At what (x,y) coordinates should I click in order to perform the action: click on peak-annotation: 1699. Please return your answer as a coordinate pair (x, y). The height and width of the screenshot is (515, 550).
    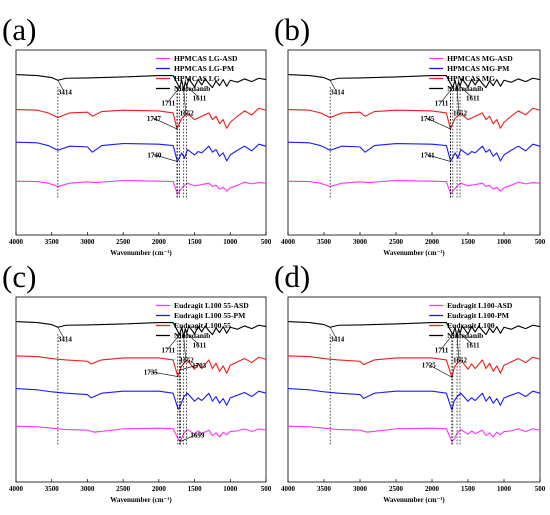
    Looking at the image, I should click on (197, 436).